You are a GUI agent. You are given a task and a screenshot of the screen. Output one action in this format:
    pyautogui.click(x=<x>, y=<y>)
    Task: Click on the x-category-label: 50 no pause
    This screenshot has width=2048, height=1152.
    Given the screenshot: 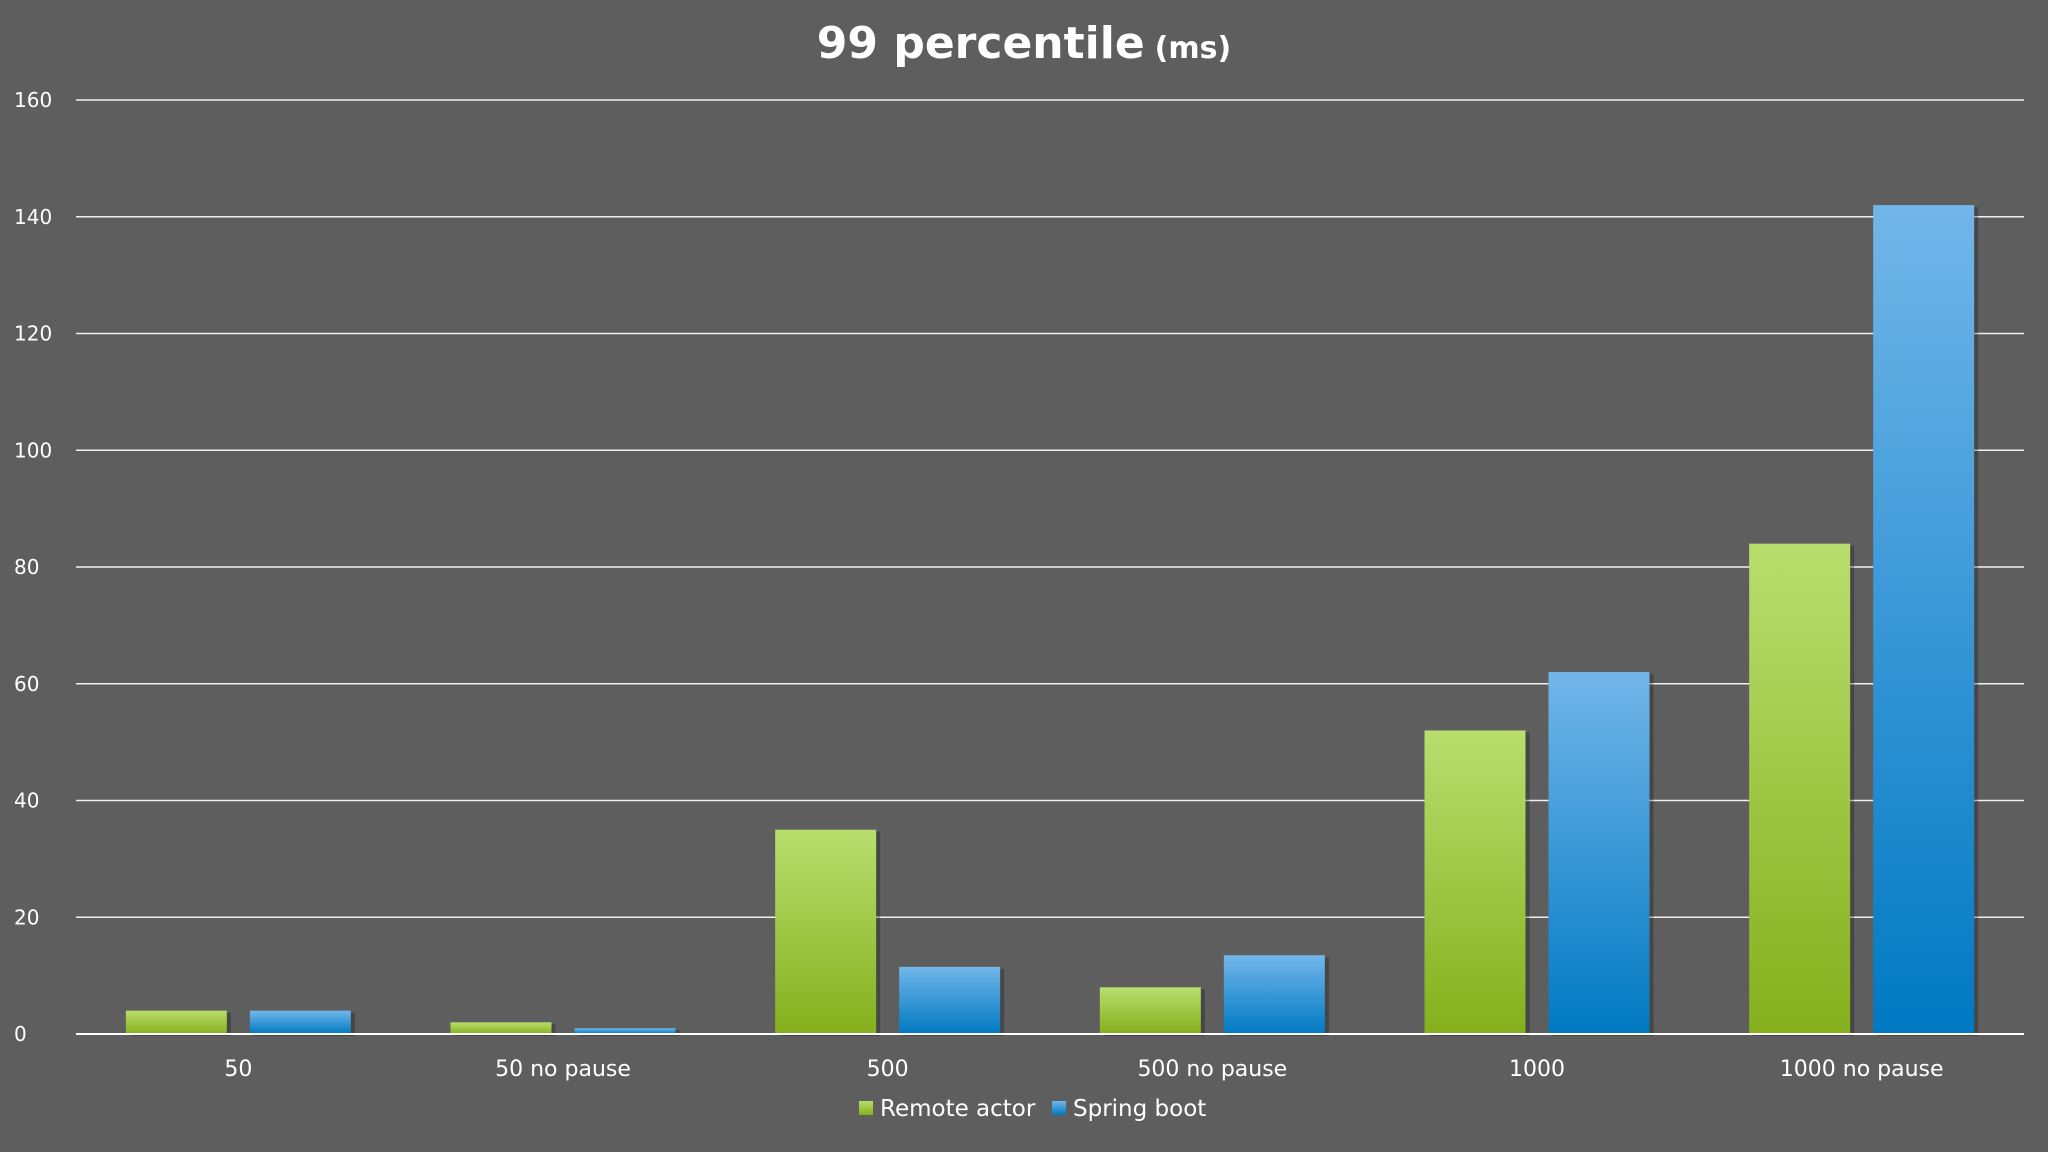 What is the action you would take?
    pyautogui.click(x=563, y=1069)
    